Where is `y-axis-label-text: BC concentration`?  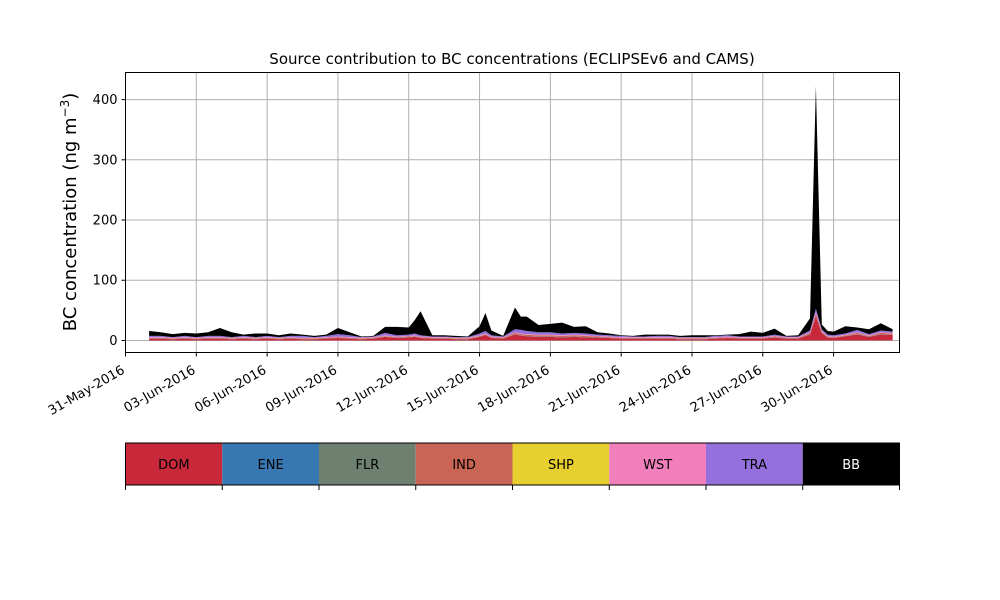
y-axis-label-text: BC concentration is located at coordinates (70, 253).